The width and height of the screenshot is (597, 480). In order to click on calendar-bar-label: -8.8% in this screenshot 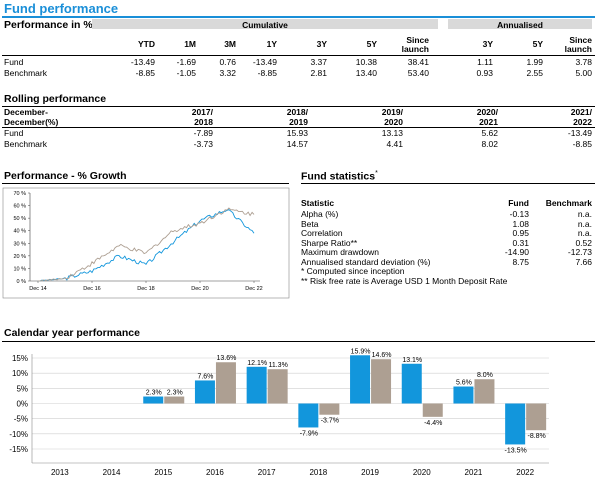, I will do `click(537, 436)`.